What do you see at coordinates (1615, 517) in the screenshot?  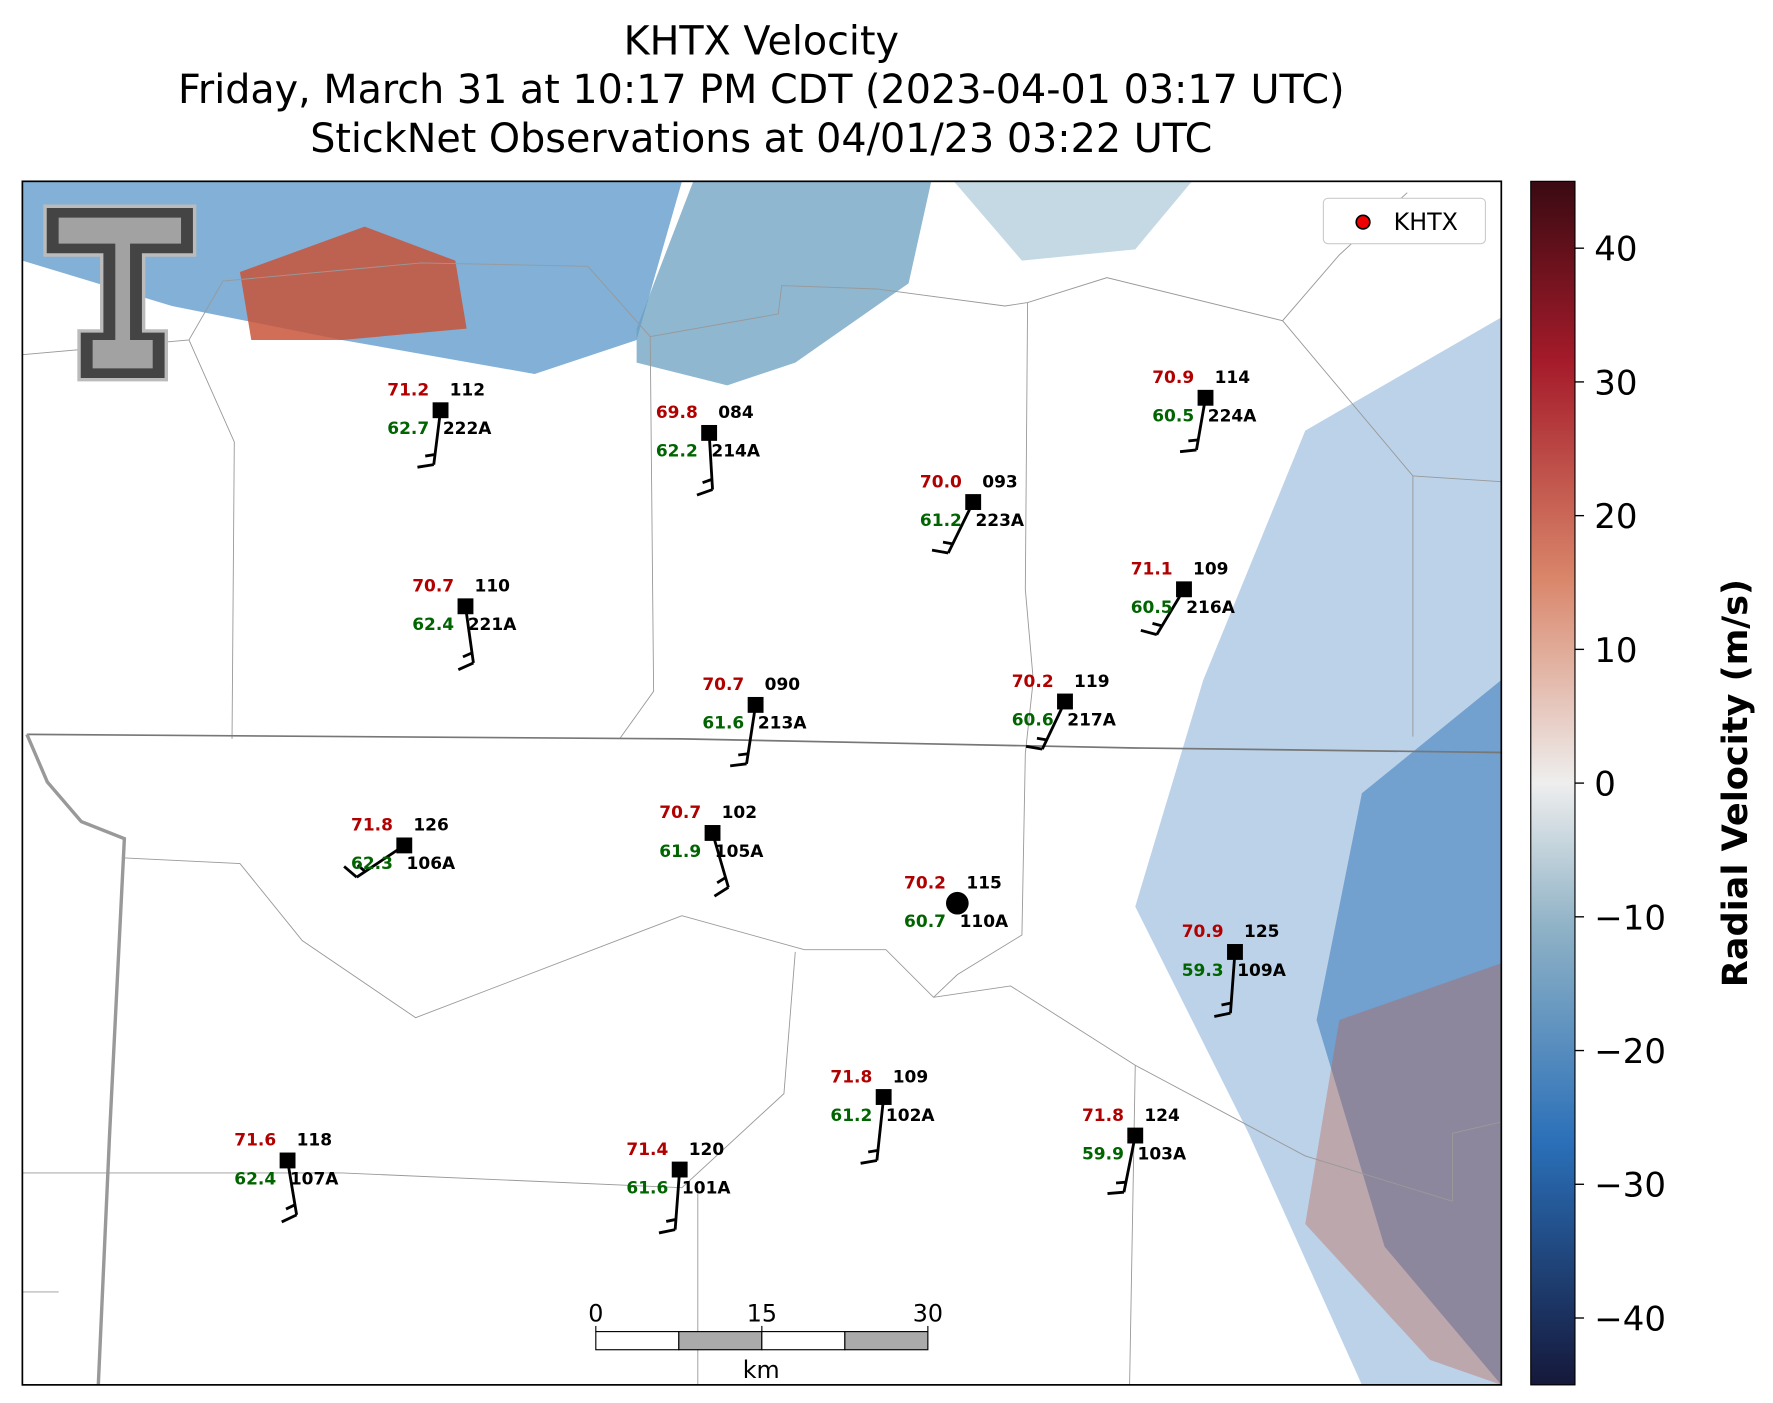 I see `colorbar-tick-label: 20` at bounding box center [1615, 517].